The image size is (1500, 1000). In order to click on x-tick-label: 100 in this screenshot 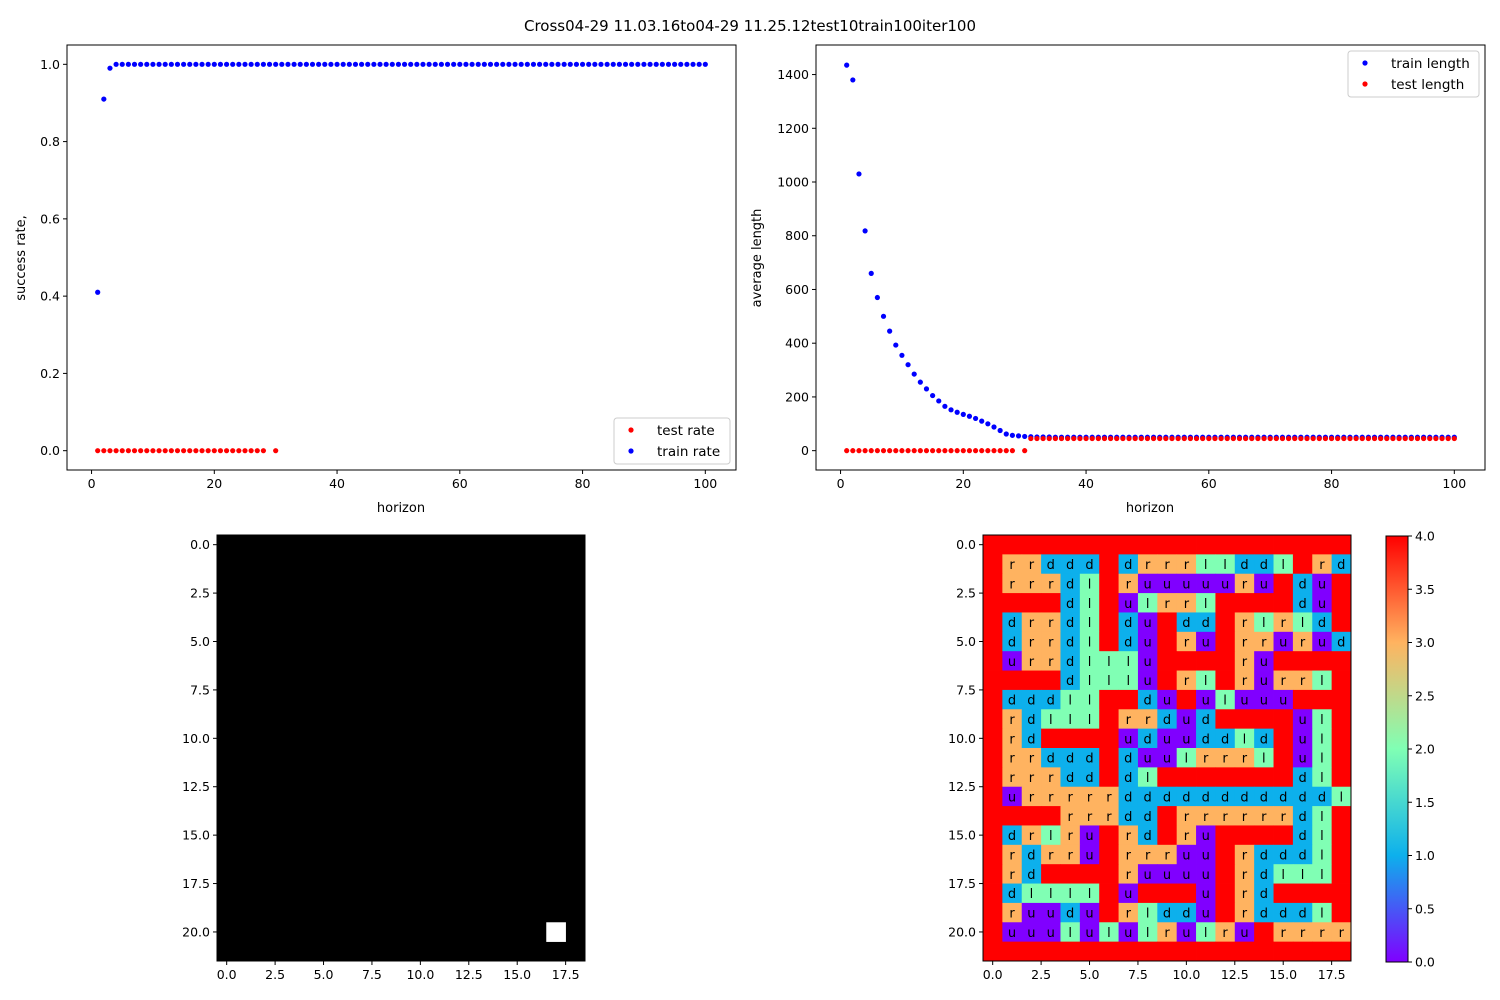, I will do `click(1454, 483)`.